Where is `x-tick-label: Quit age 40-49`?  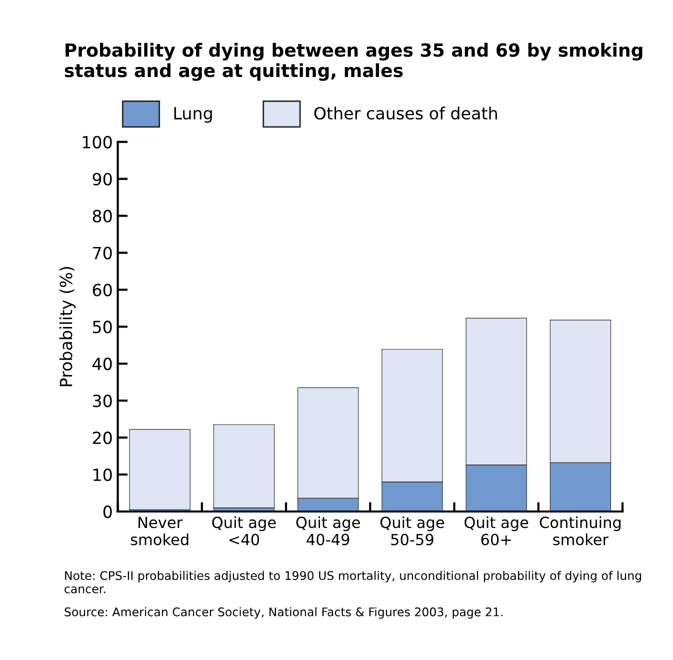
x-tick-label: Quit age 40-49 is located at coordinates (328, 531).